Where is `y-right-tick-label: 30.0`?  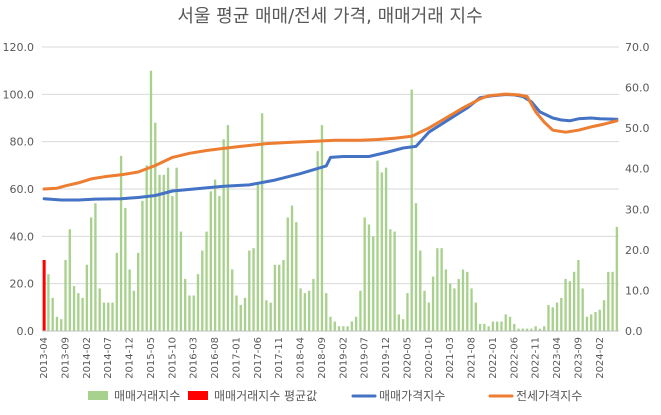 y-right-tick-label: 30.0 is located at coordinates (637, 209).